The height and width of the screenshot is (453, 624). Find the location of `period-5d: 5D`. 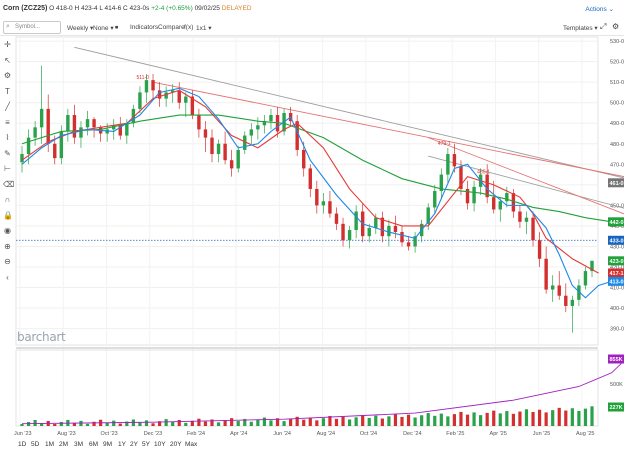

period-5d: 5D is located at coordinates (35, 444).